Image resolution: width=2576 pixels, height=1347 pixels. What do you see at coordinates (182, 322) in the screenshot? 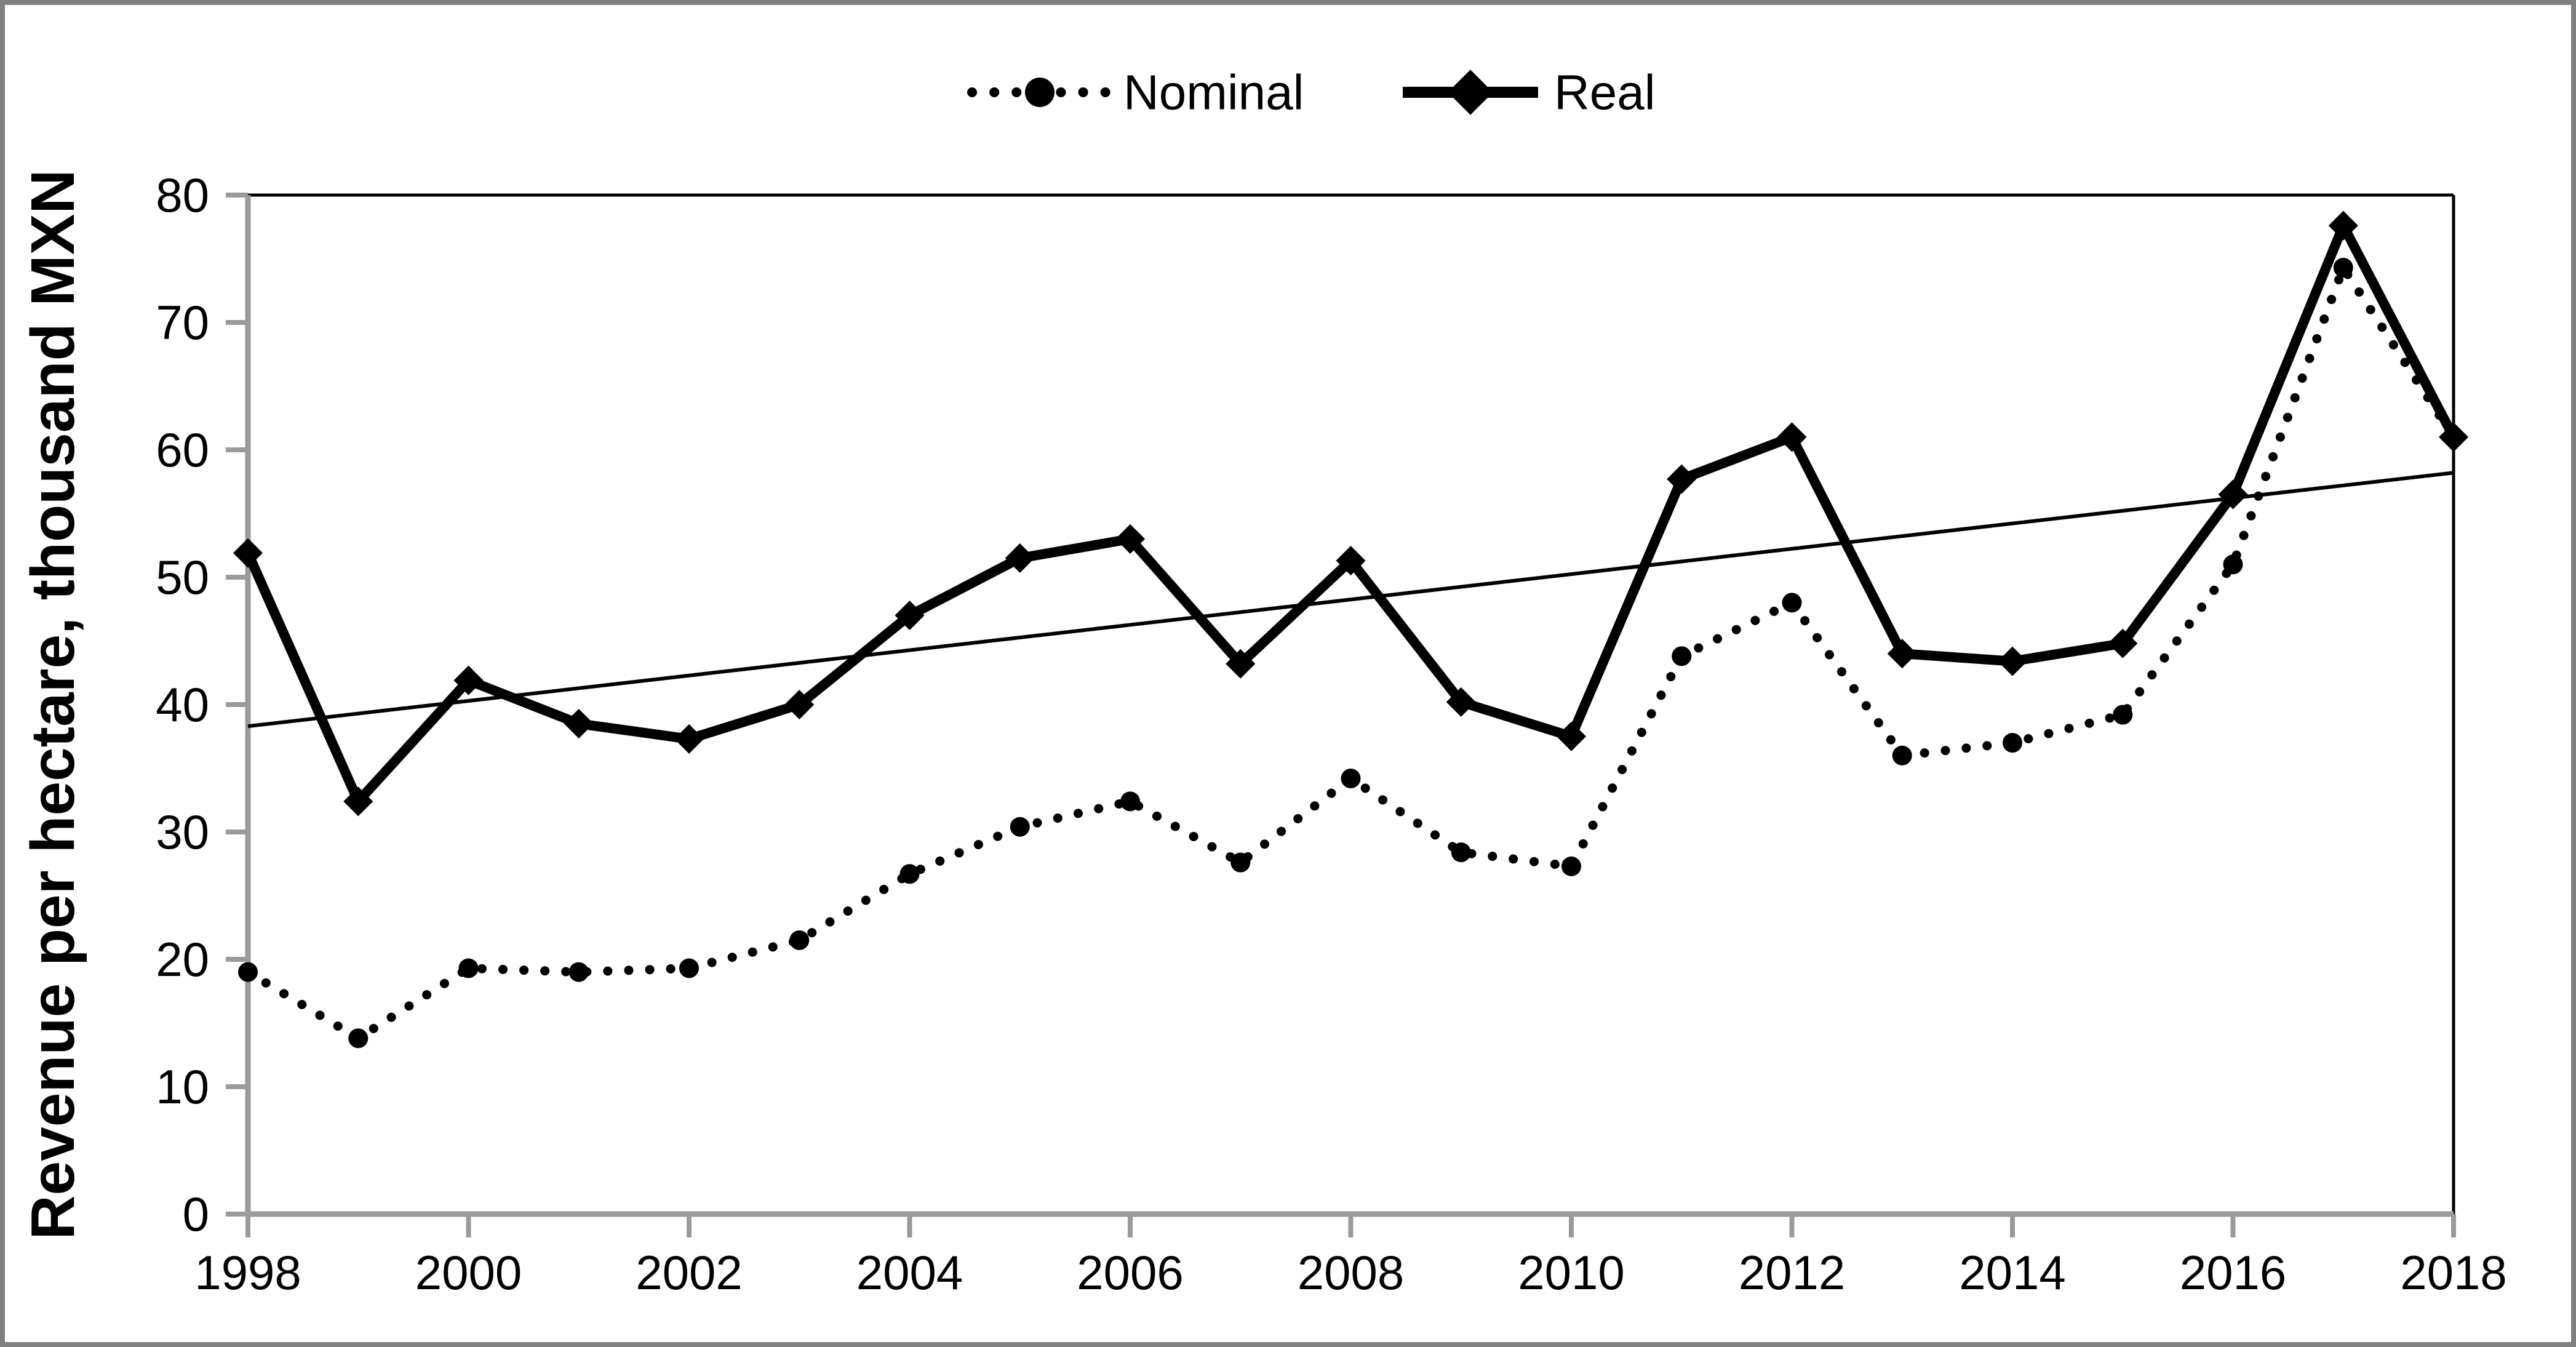
I see `y-tick-label: 70` at bounding box center [182, 322].